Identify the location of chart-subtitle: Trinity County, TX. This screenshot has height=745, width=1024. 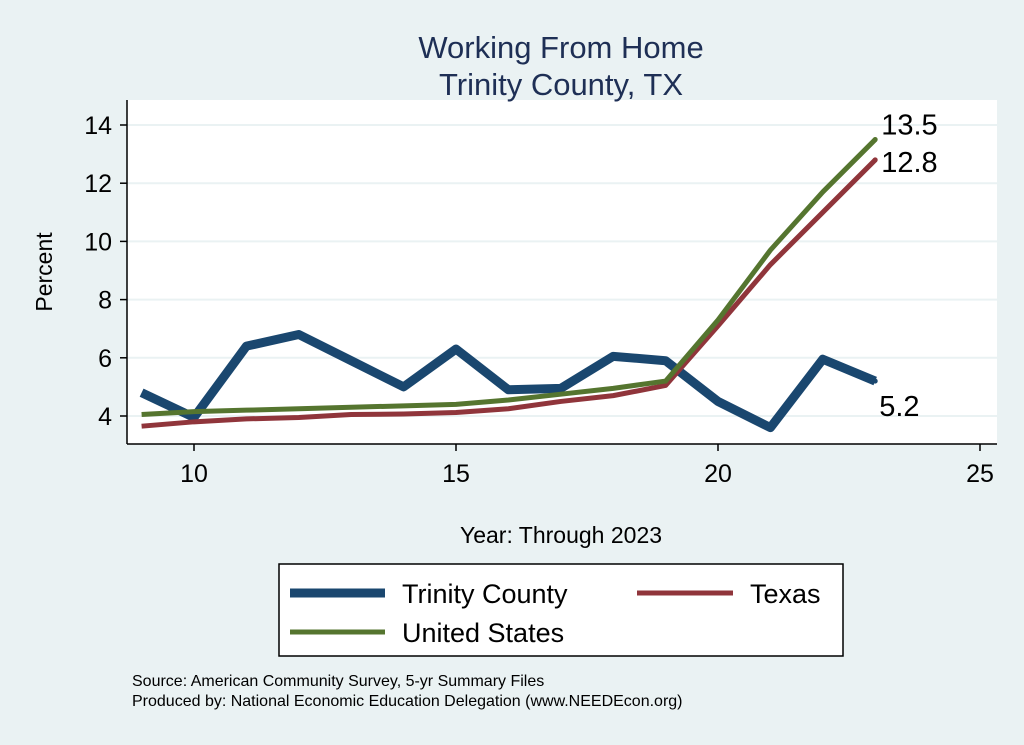
(561, 84).